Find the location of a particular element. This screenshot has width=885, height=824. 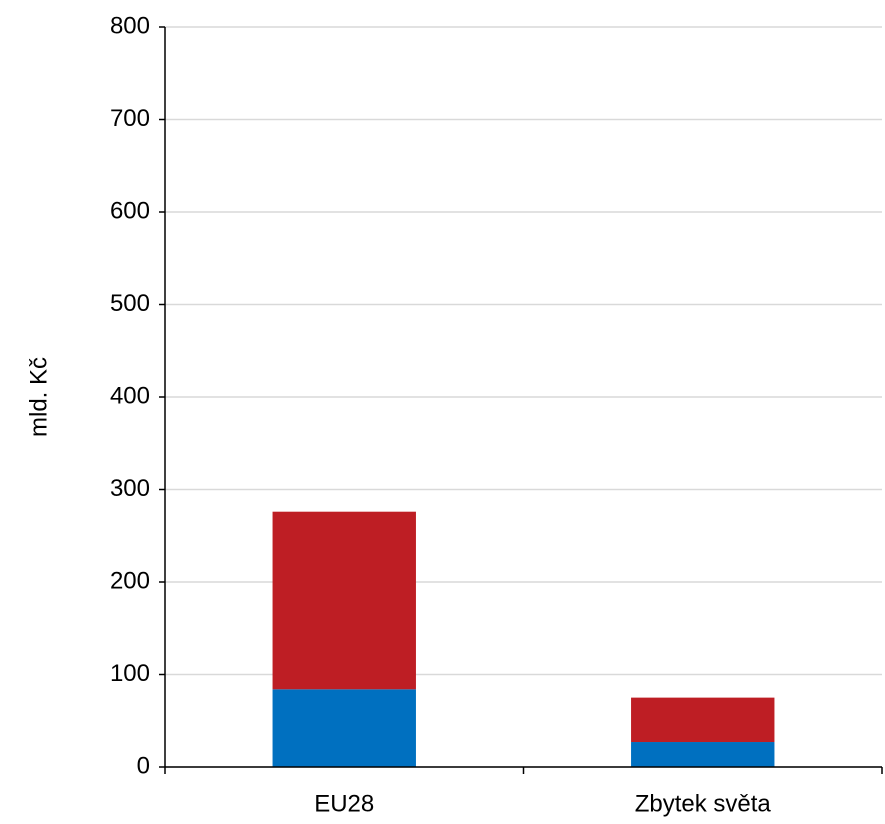

y-tick-label: 500 is located at coordinates (130, 303).